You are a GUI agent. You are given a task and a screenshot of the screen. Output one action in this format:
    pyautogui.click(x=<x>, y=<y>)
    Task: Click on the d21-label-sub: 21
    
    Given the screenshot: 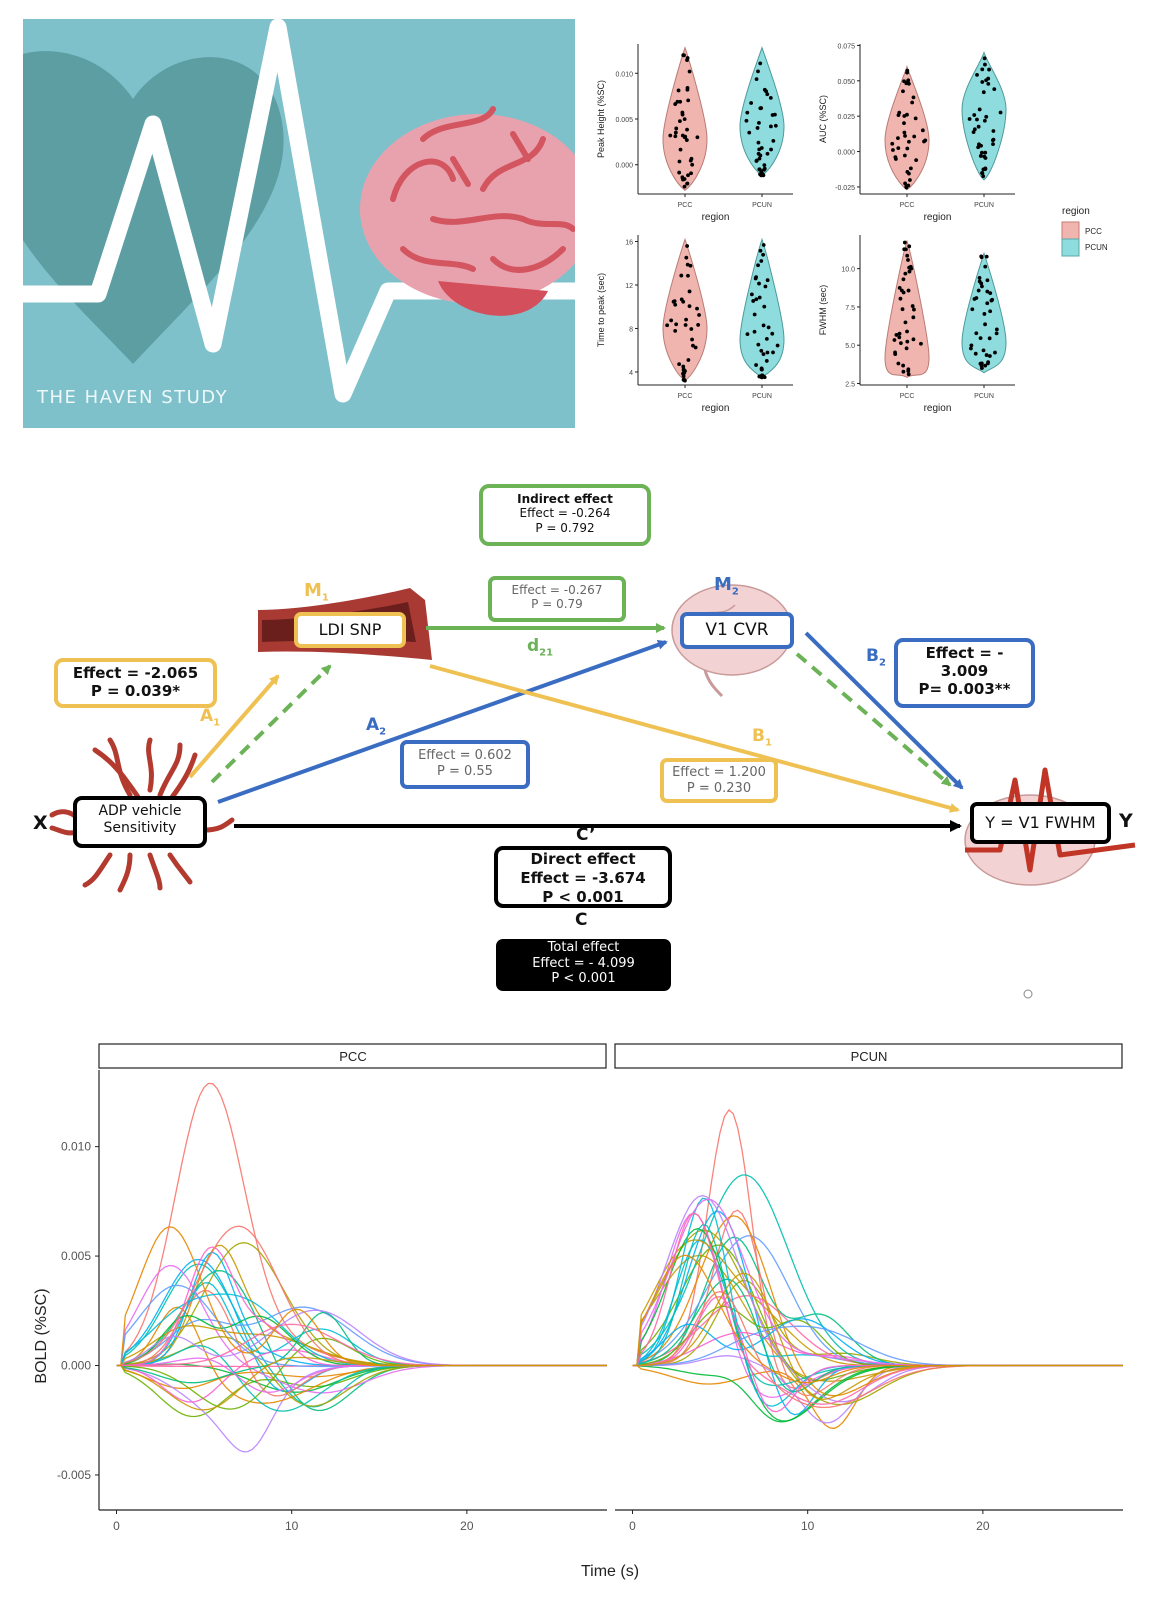 What is the action you would take?
    pyautogui.click(x=546, y=653)
    